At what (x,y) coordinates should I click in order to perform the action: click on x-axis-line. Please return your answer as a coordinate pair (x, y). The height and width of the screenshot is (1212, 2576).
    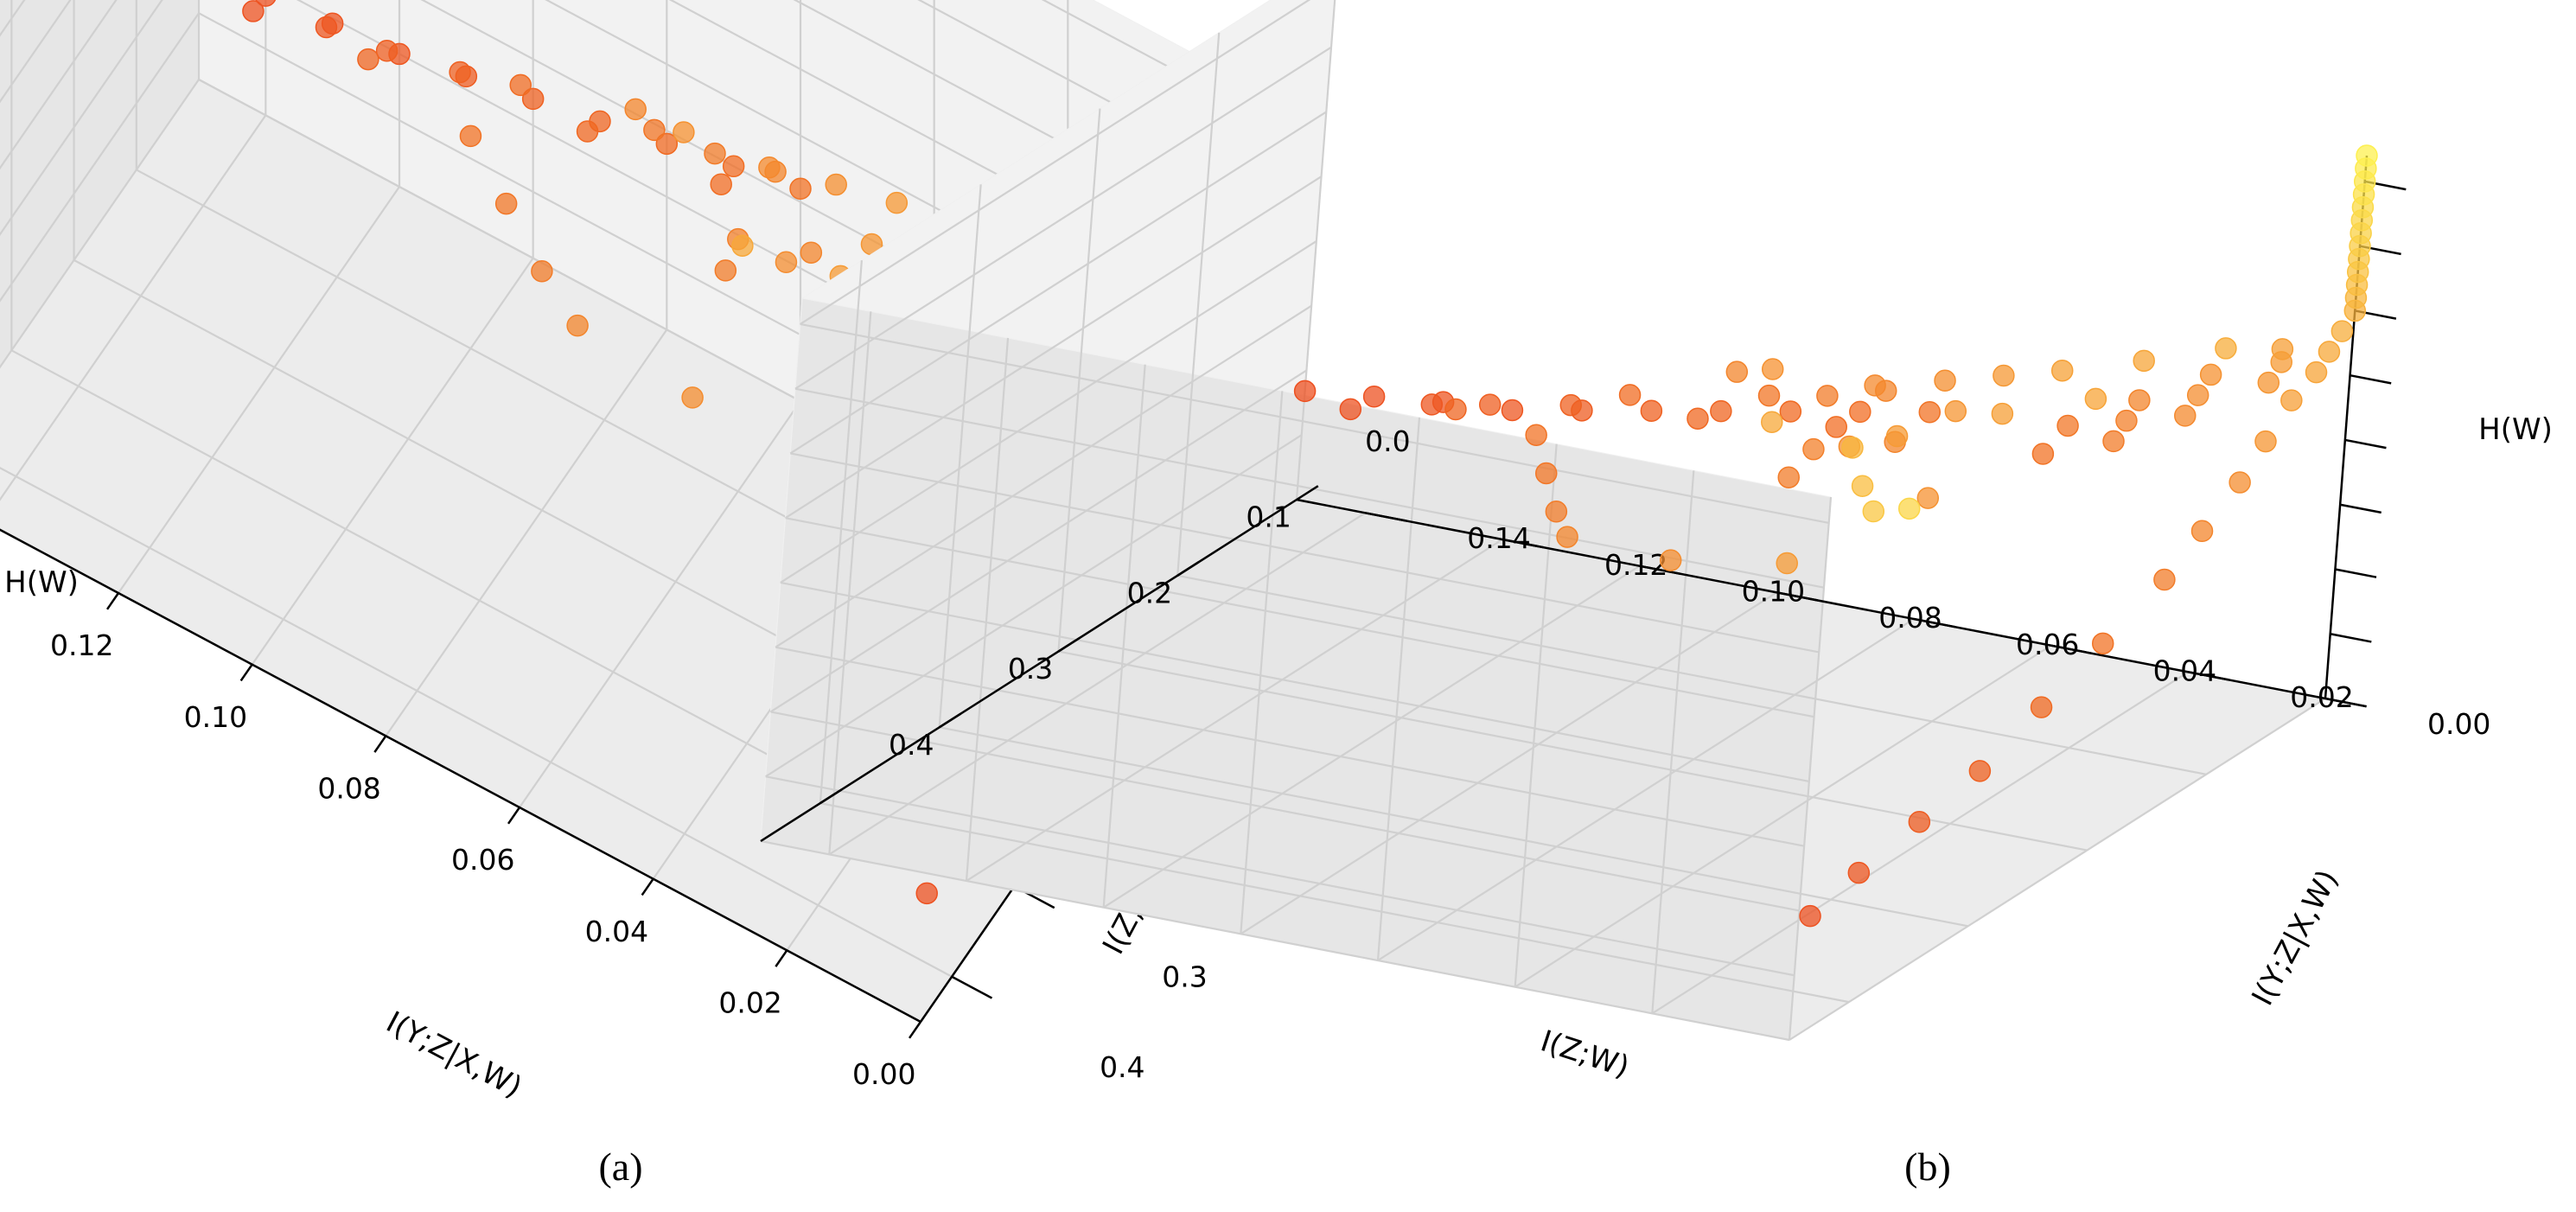
    Looking at the image, I should click on (460, 776).